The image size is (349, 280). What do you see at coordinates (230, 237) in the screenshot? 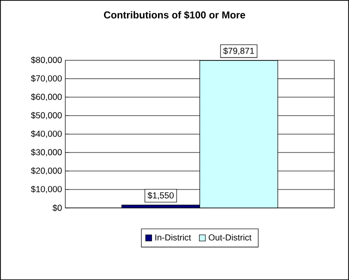
I see `legend-label: Out-District` at bounding box center [230, 237].